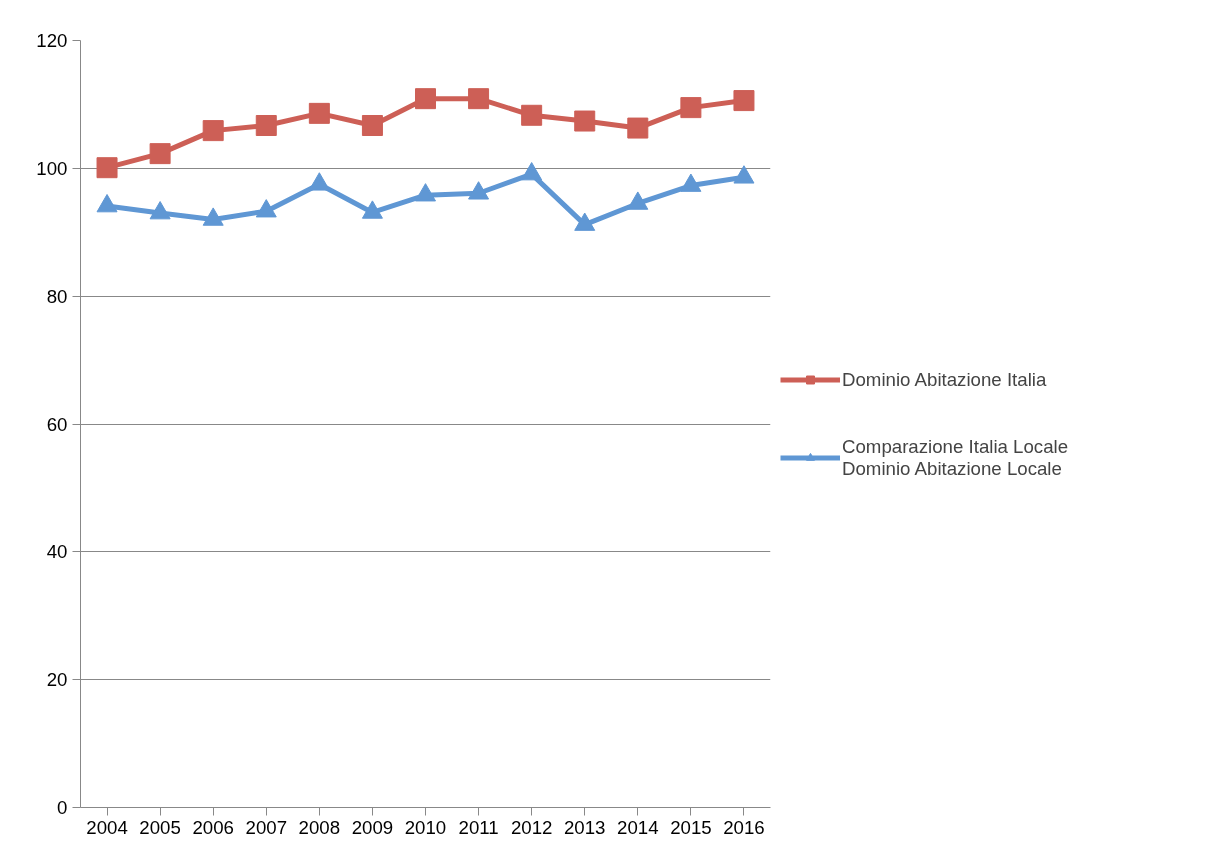 The height and width of the screenshot is (868, 1205). What do you see at coordinates (638, 827) in the screenshot?
I see `x-tick-label: 2014` at bounding box center [638, 827].